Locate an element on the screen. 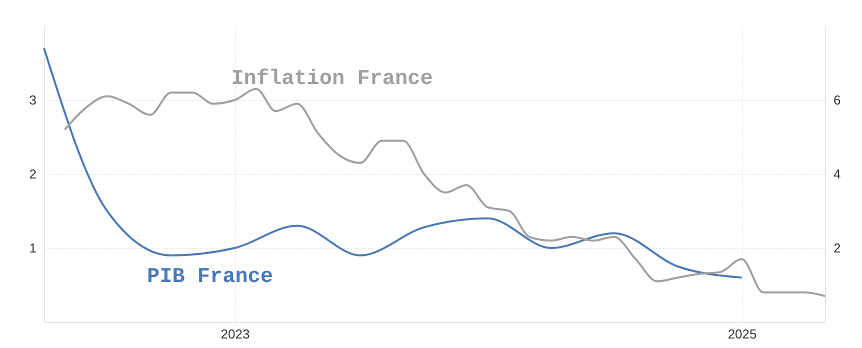  series-label: PIB France is located at coordinates (210, 277).